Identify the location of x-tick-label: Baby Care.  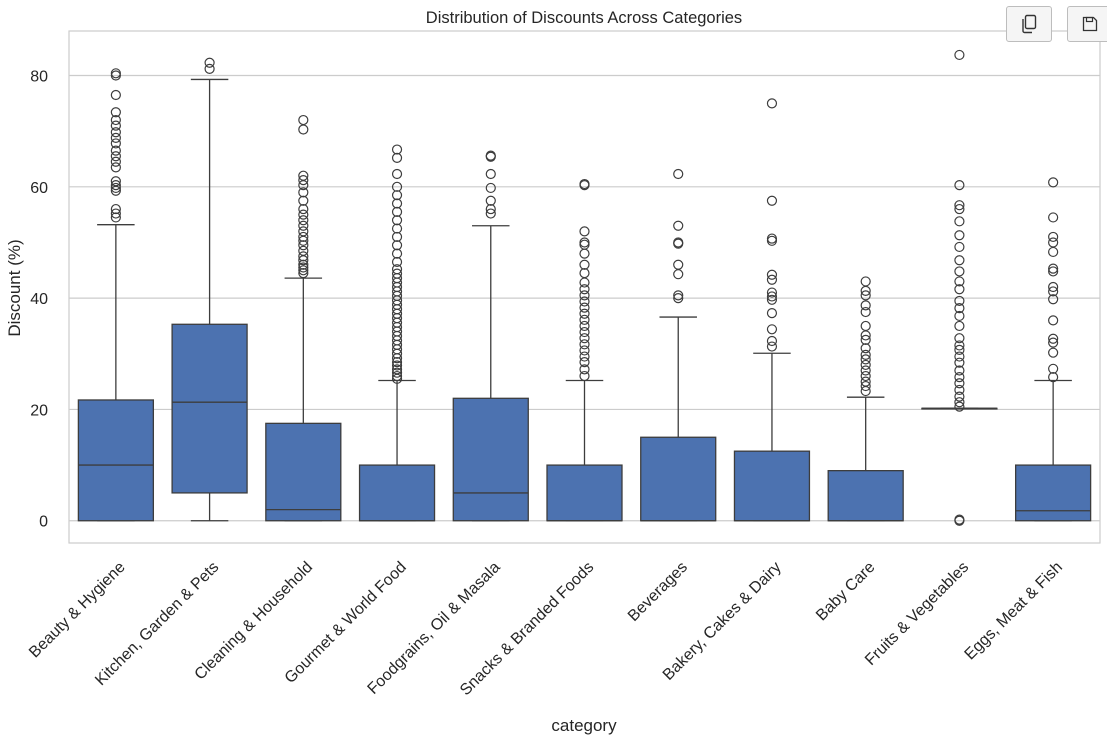
(846, 592).